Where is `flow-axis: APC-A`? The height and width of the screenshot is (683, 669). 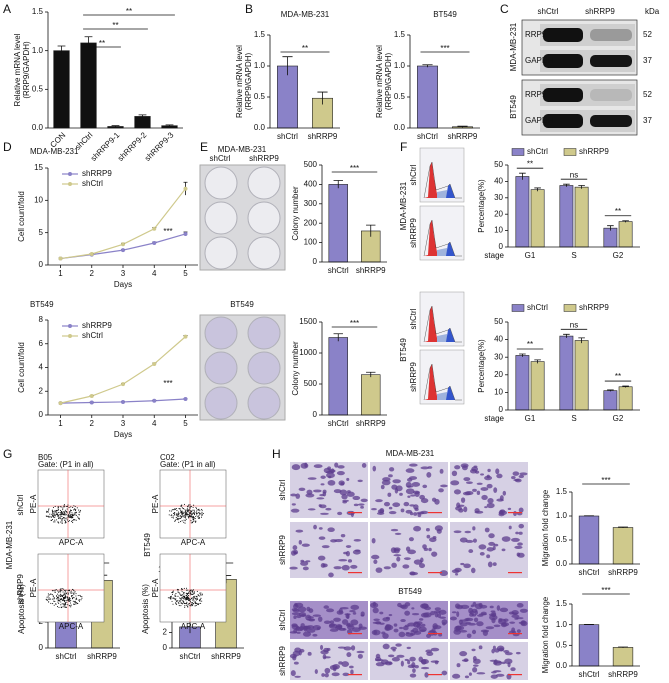
flow-axis: APC-A is located at coordinates (71, 626).